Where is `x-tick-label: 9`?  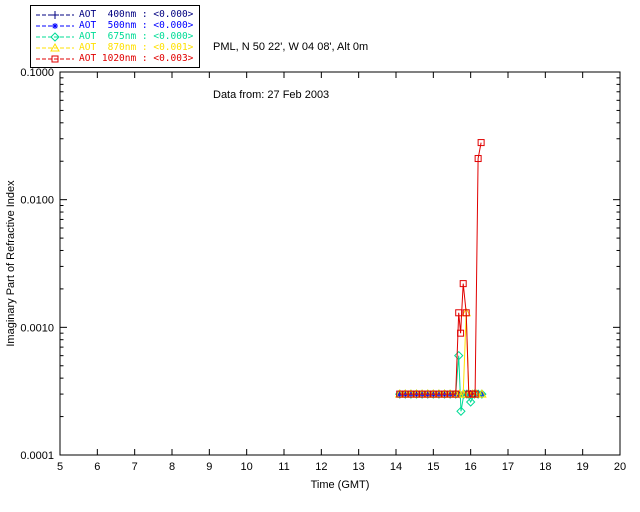
x-tick-label: 9 is located at coordinates (209, 467).